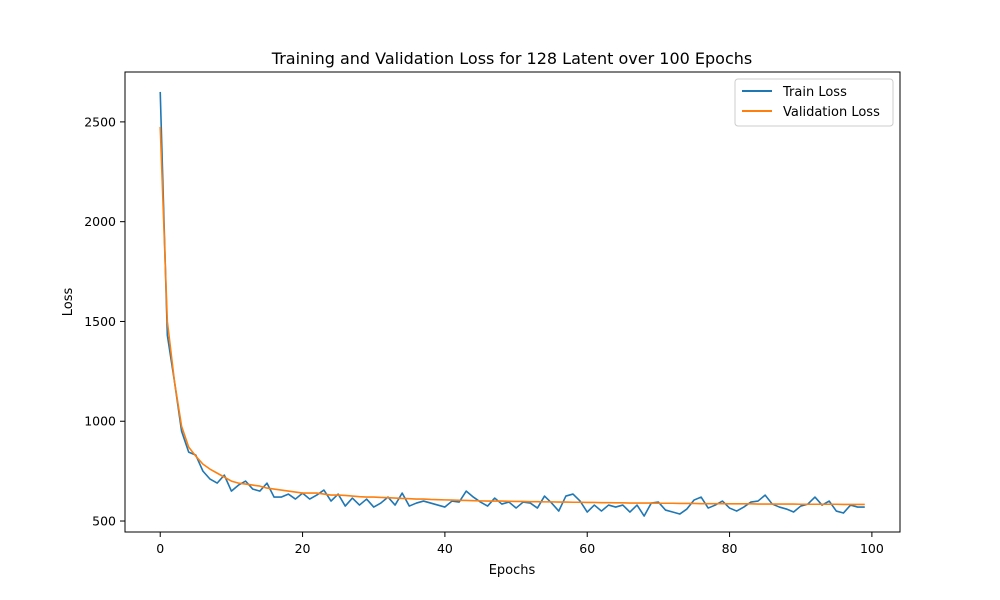 This screenshot has width=1000, height=600. What do you see at coordinates (104, 521) in the screenshot?
I see `y-tick-label: 500` at bounding box center [104, 521].